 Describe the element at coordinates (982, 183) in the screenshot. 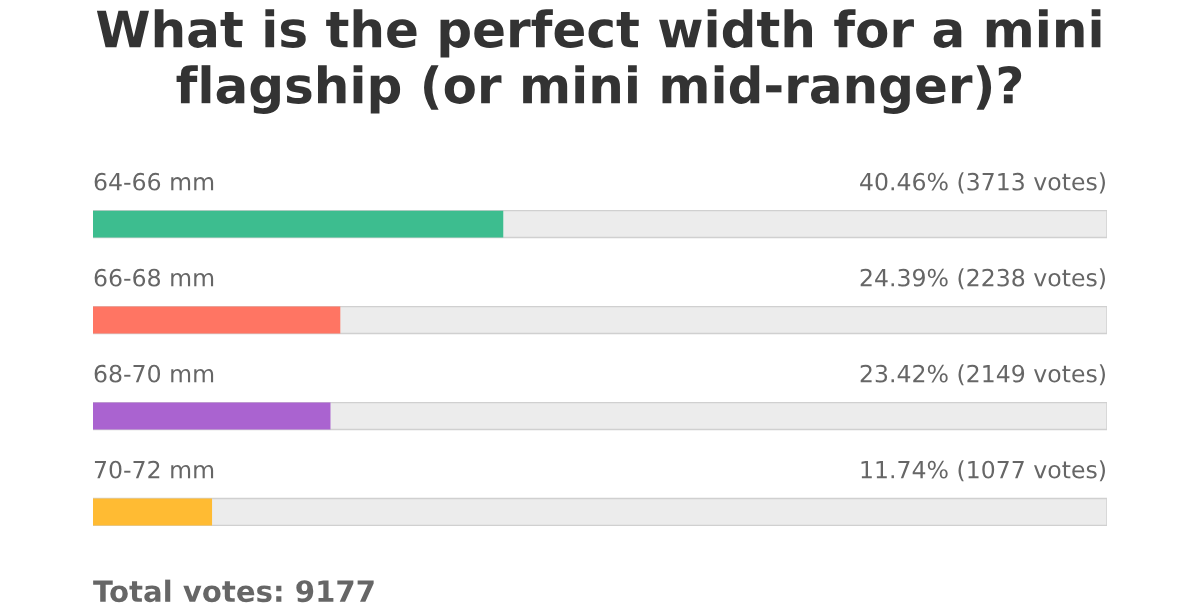

I see `data-label: 40.46% (3713 votes)` at that location.